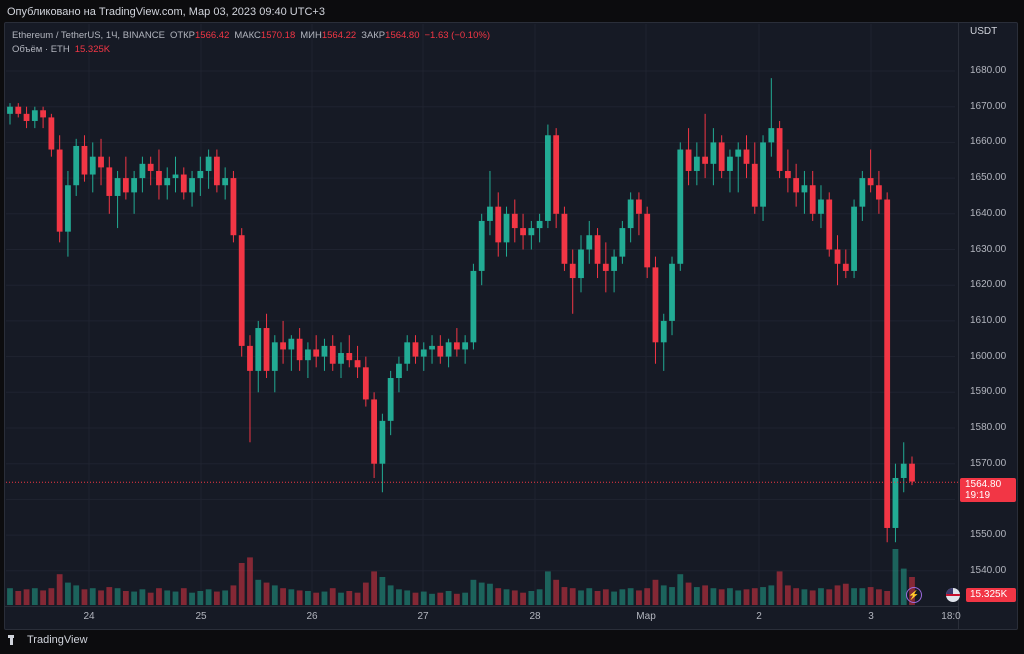  Describe the element at coordinates (984, 31) in the screenshot. I see `currency-label: USDT` at that location.